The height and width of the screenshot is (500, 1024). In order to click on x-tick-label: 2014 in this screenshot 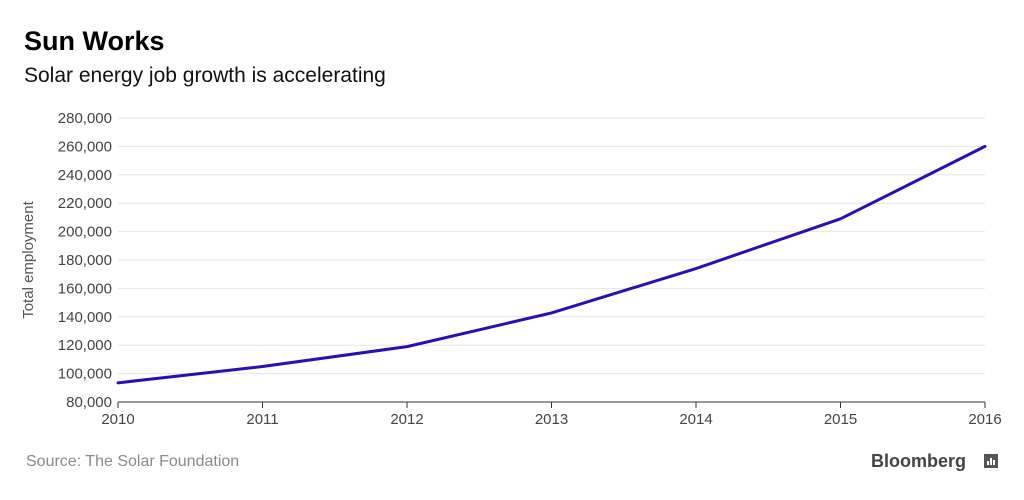, I will do `click(695, 419)`.